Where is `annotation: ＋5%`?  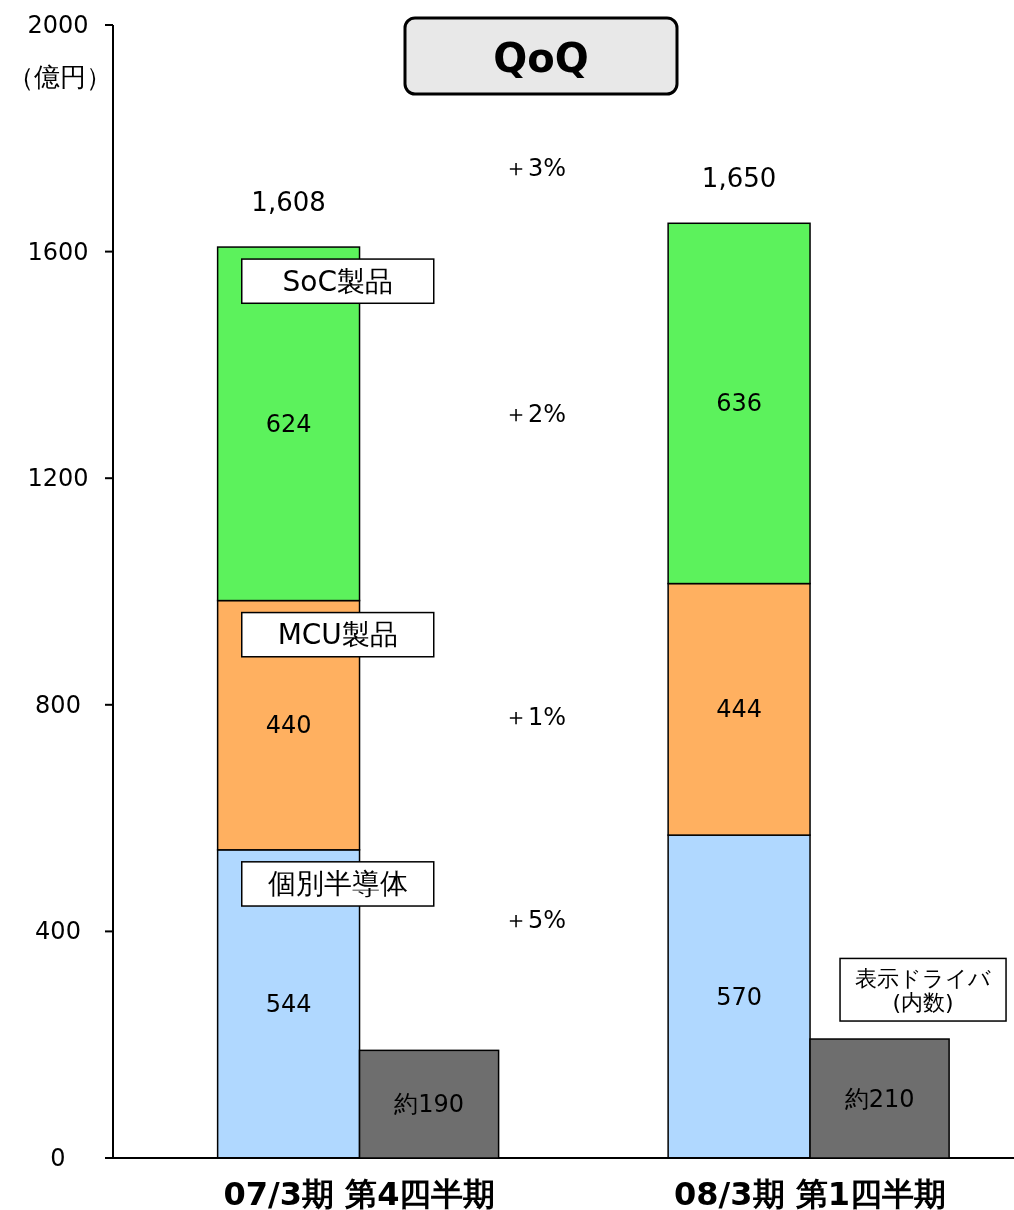
annotation: ＋5% is located at coordinates (535, 920).